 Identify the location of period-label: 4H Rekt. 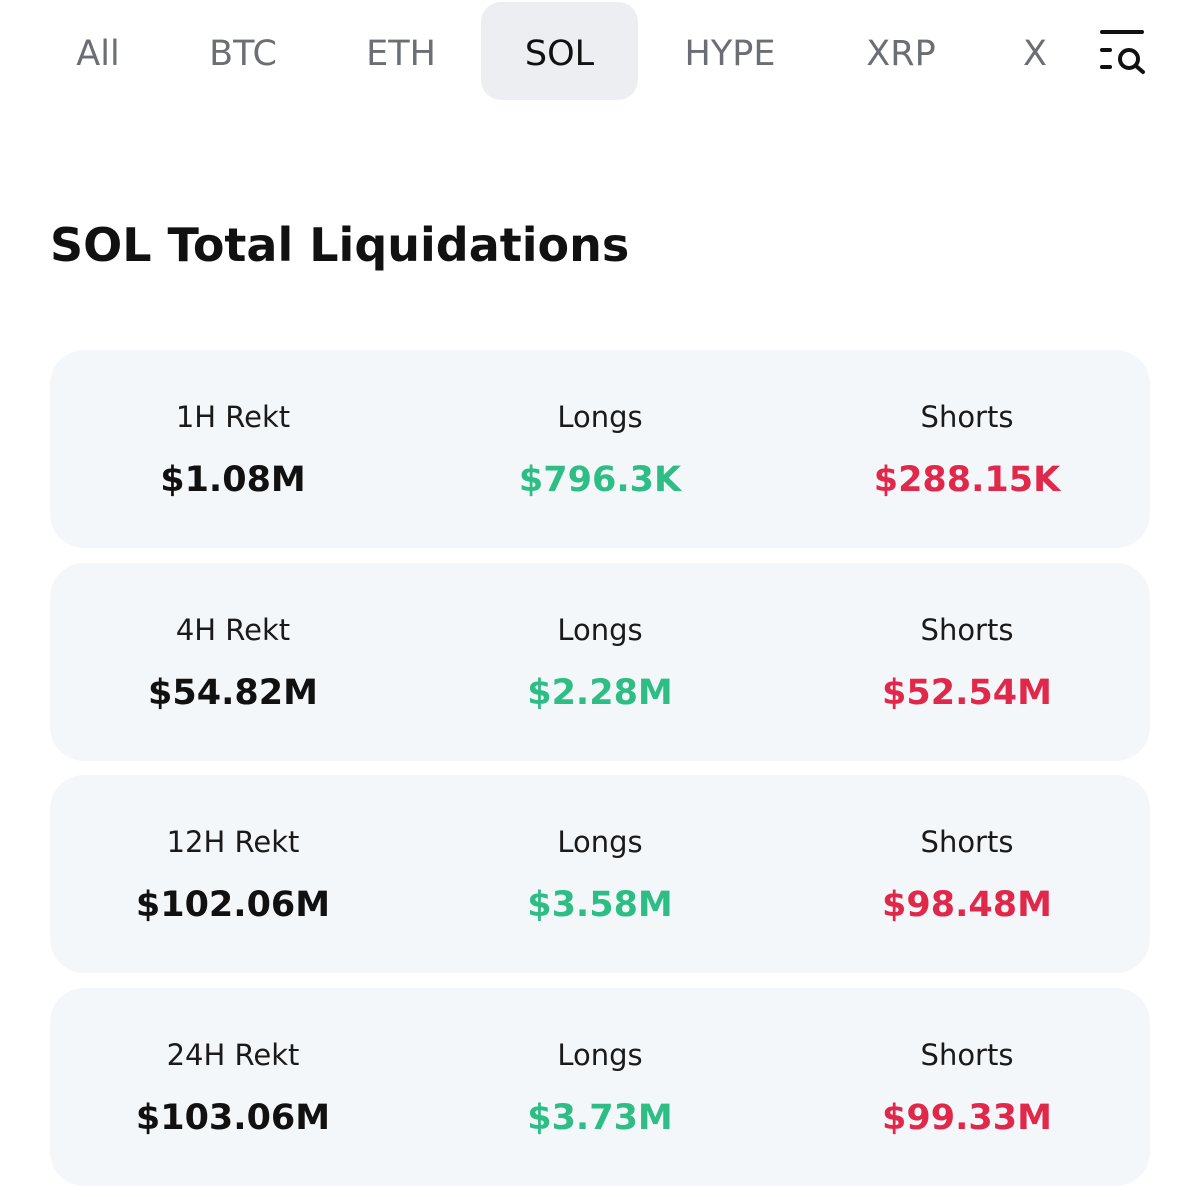
(233, 630).